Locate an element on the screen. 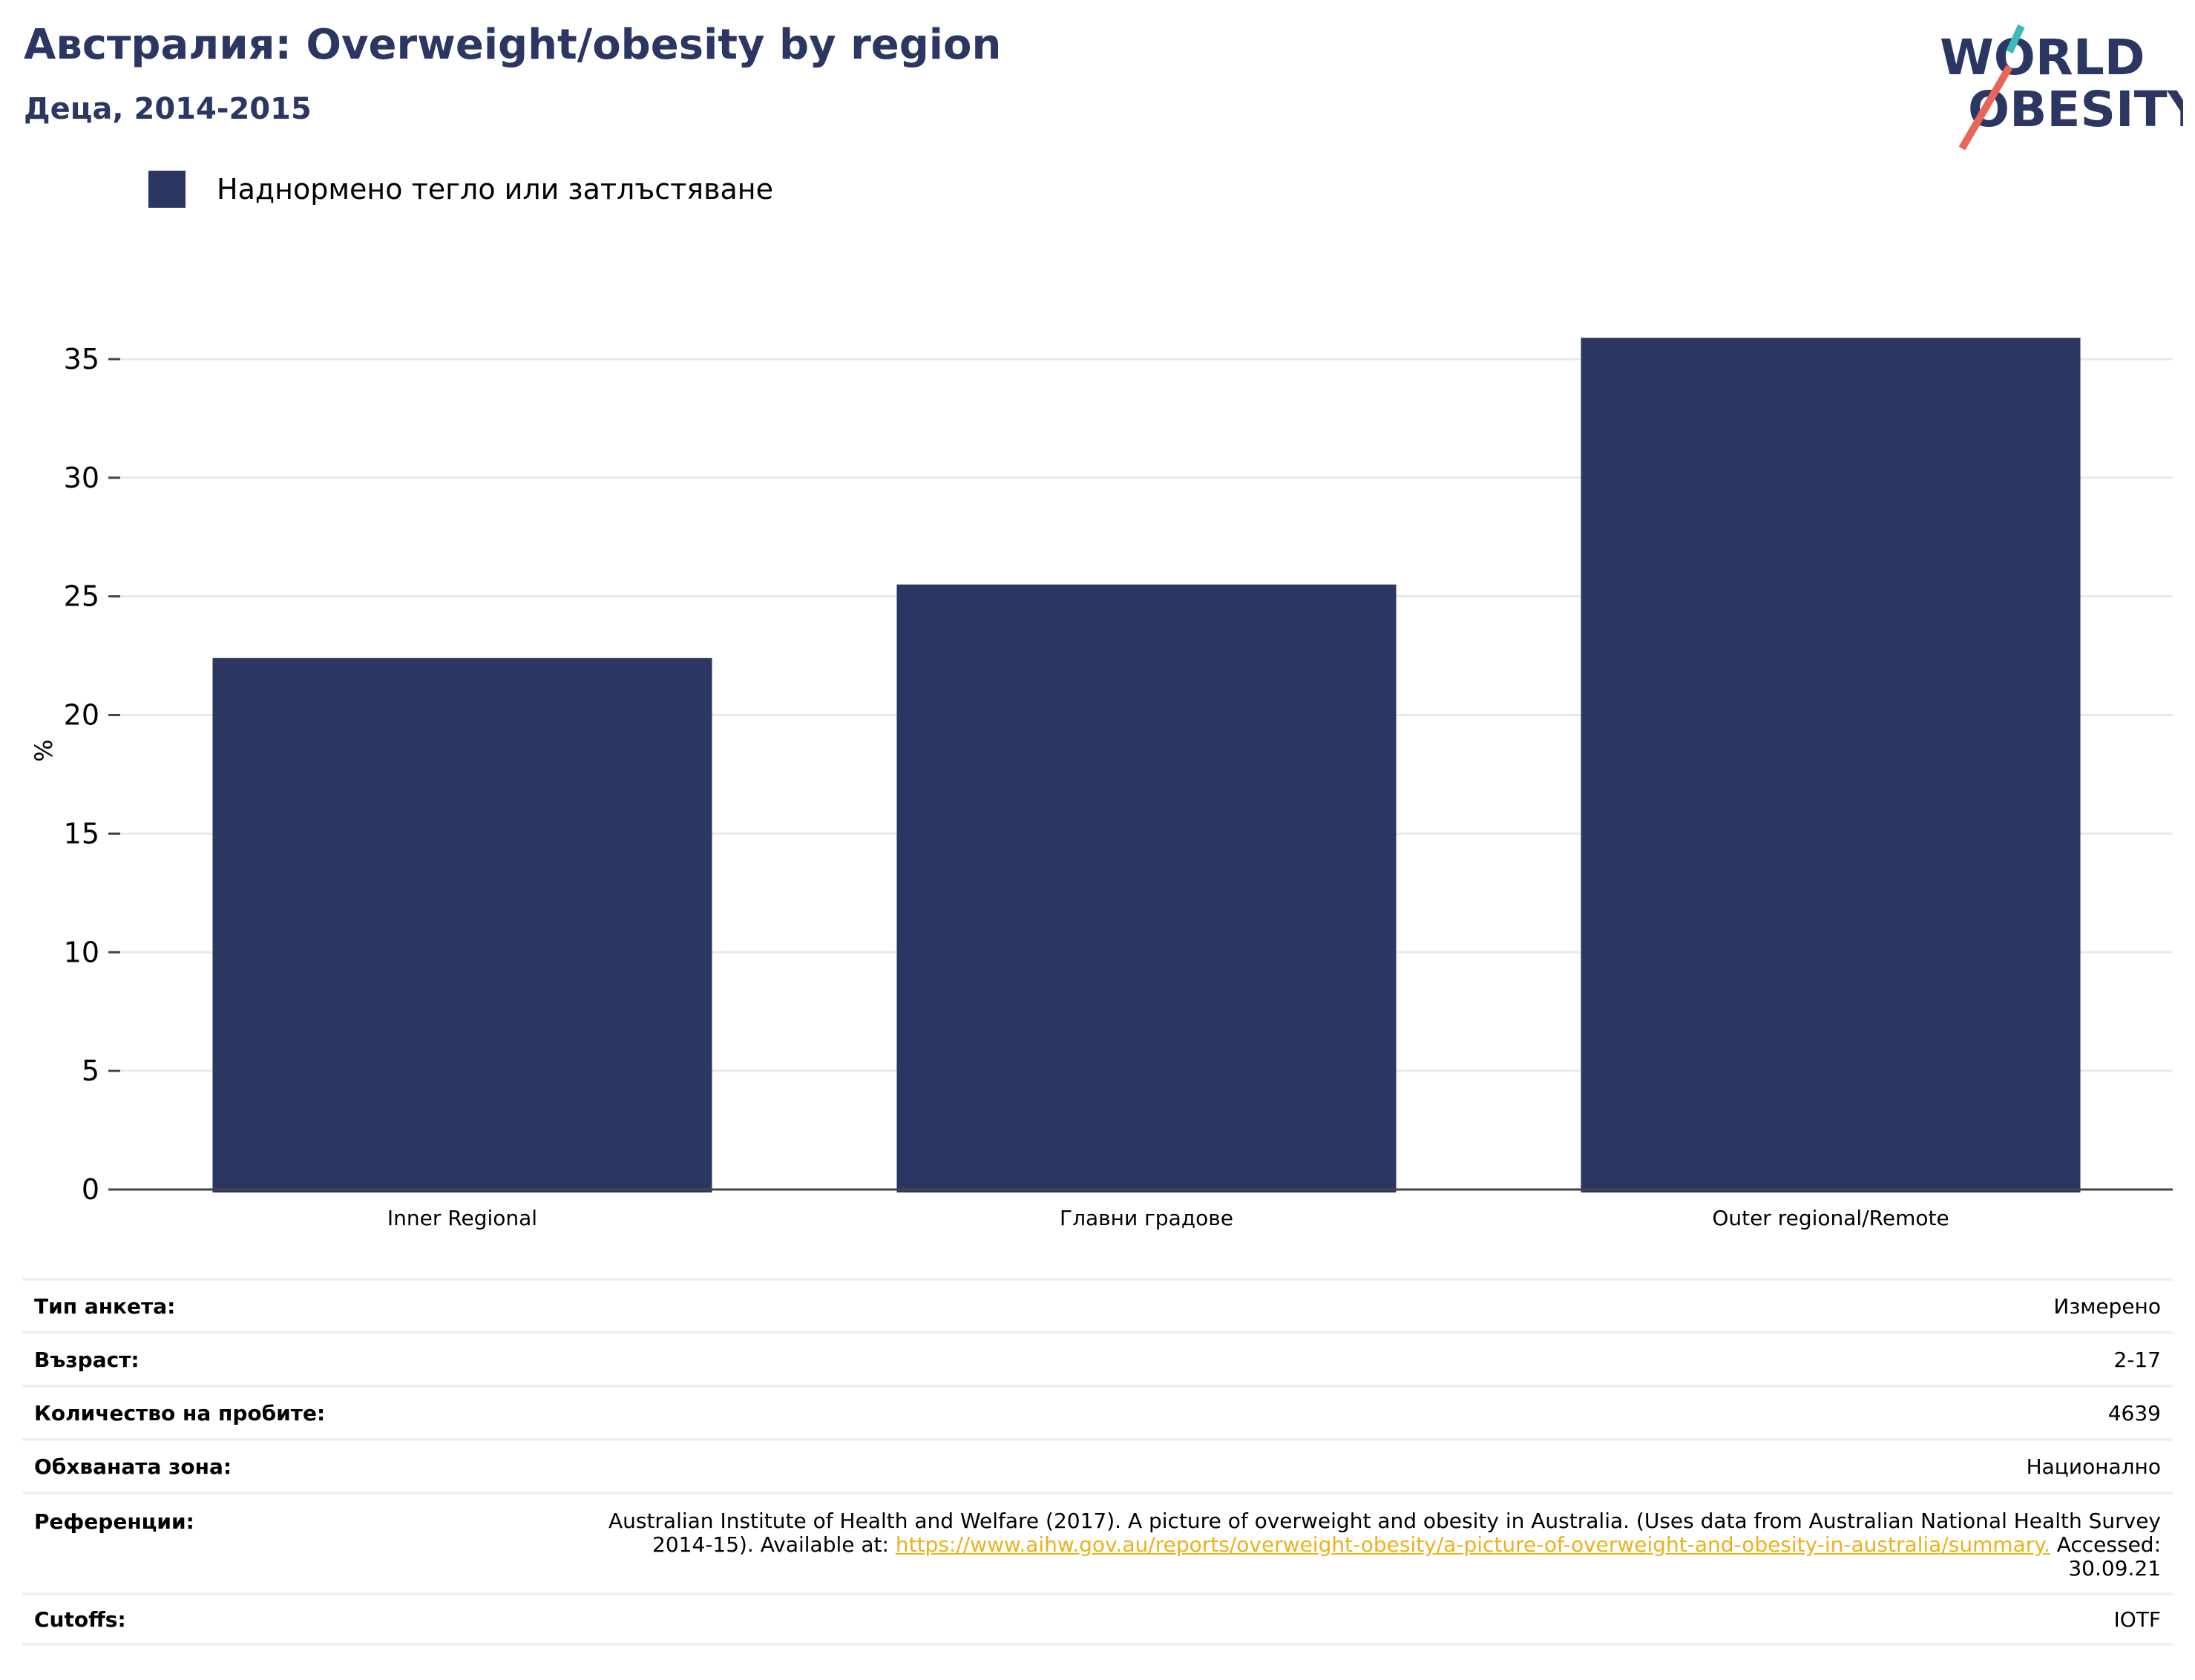  y-tick-label: 35 is located at coordinates (81, 359).